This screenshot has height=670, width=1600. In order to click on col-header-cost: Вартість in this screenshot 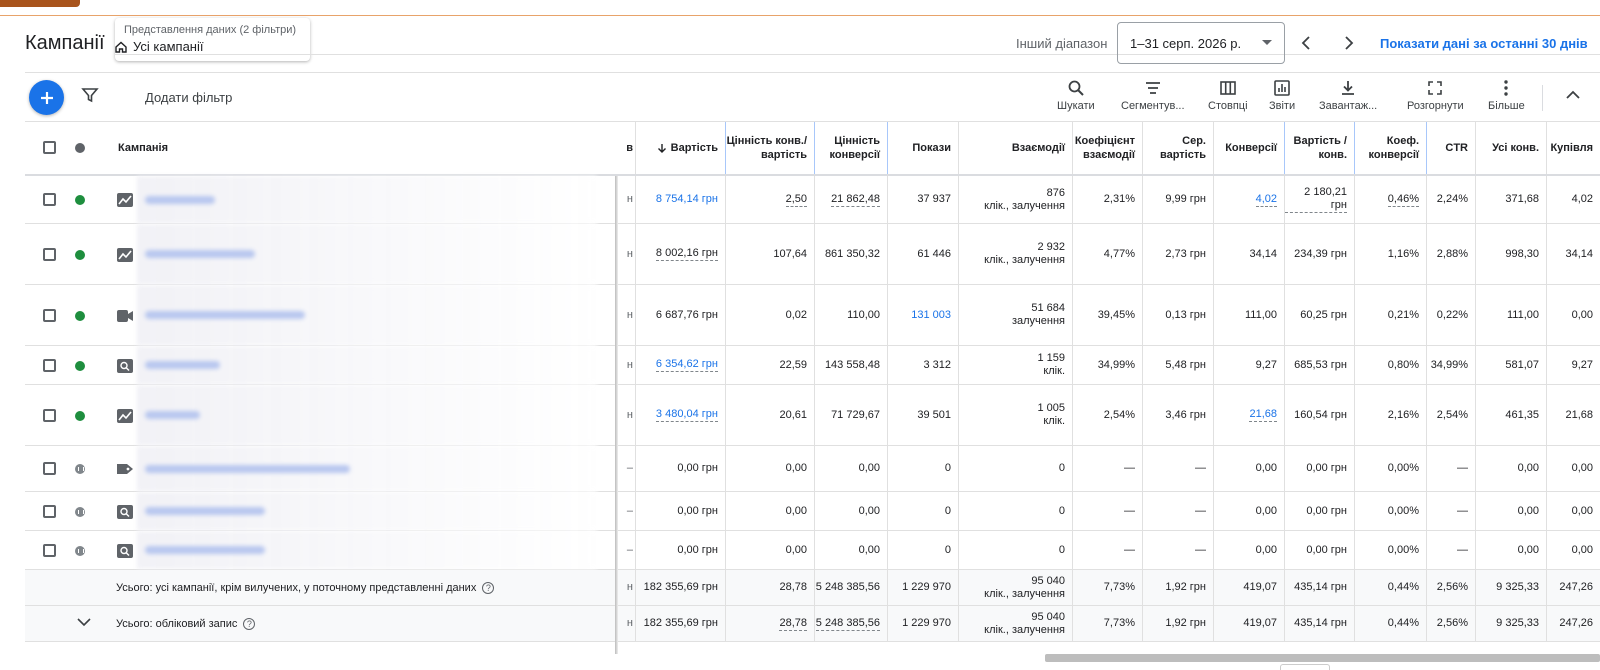, I will do `click(681, 148)`.